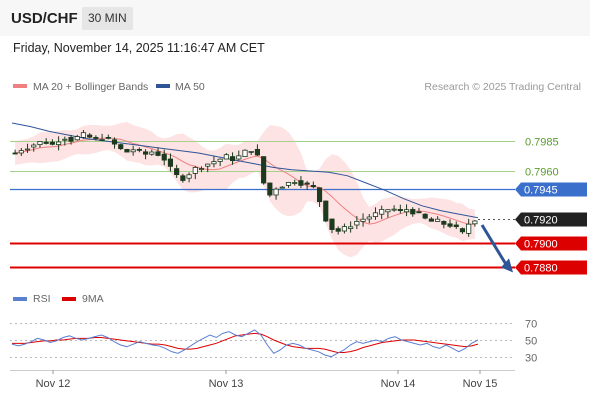 This screenshot has width=590, height=400. I want to click on x-tick-label-3: Nov 15, so click(480, 384).